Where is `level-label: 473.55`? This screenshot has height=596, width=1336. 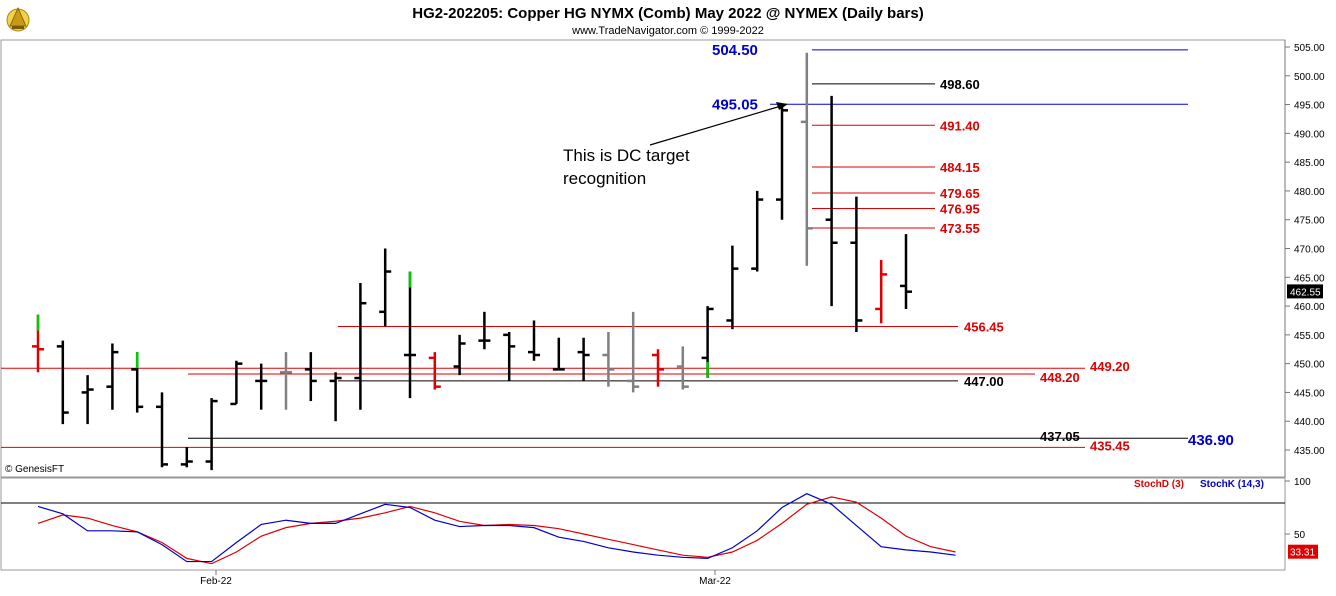 level-label: 473.55 is located at coordinates (960, 228).